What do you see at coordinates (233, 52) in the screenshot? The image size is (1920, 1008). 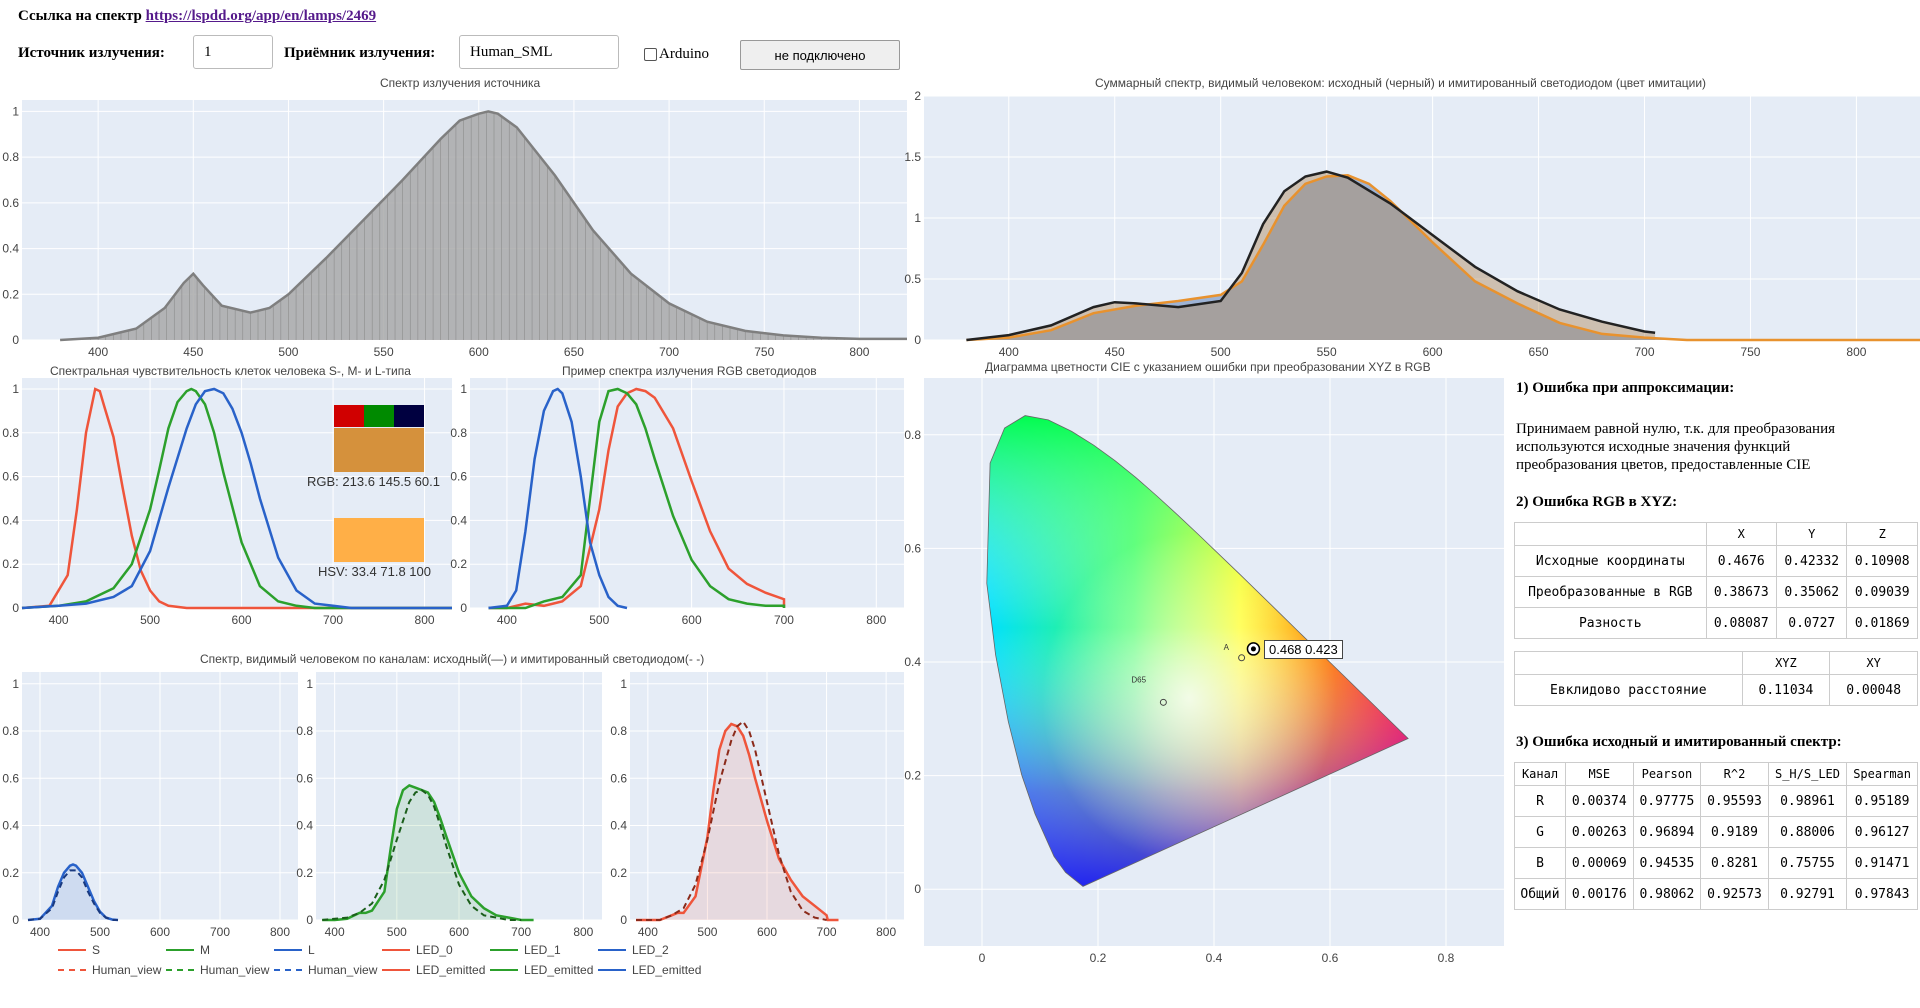 I see `source-input` at bounding box center [233, 52].